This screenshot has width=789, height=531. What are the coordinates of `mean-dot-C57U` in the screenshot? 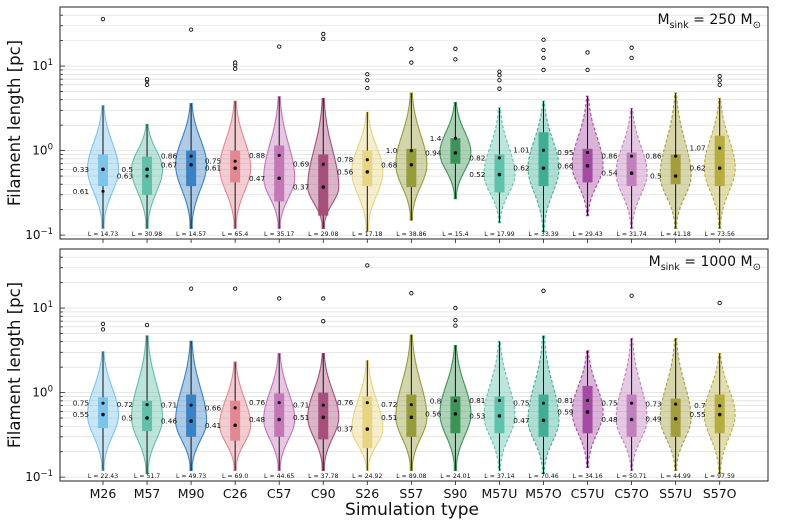 It's located at (587, 400).